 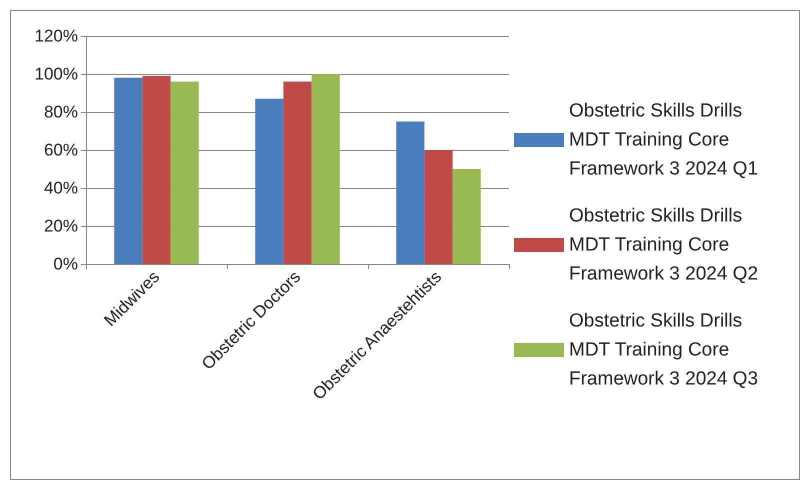 What do you see at coordinates (663, 140) in the screenshot?
I see `legend-label: Obstetric Skills Drills MDT Training Core Framework 3 2024 Q1` at bounding box center [663, 140].